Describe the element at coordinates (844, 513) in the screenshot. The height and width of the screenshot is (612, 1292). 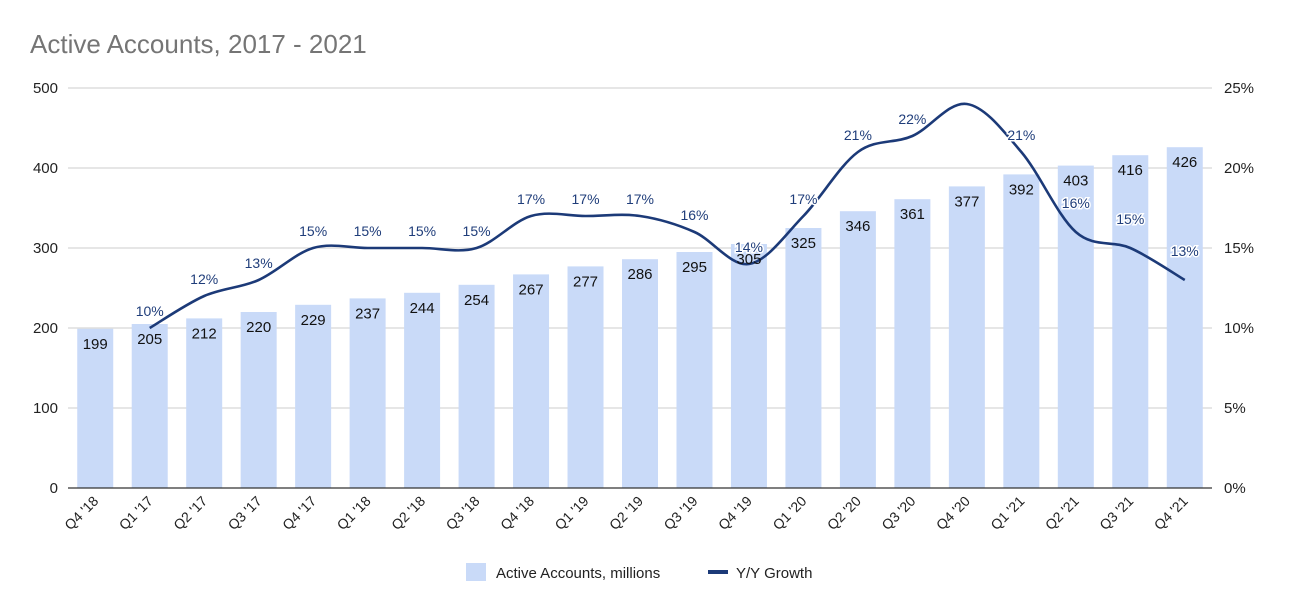
I see `x-tick-label: Q2 '20` at that location.